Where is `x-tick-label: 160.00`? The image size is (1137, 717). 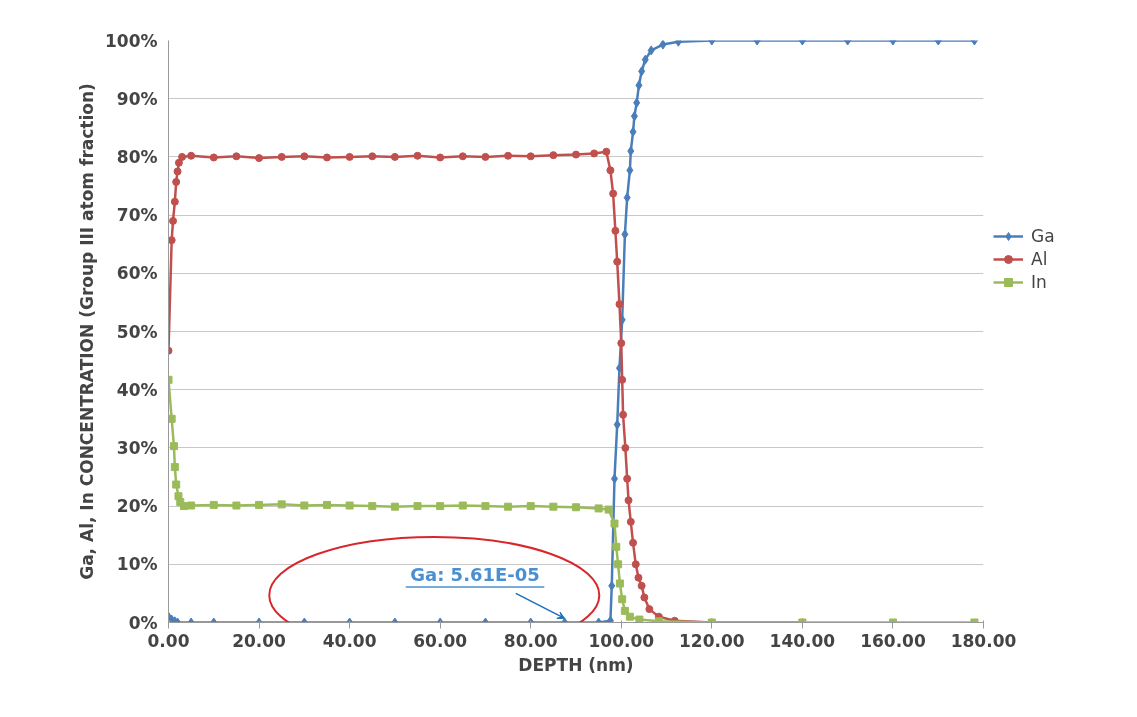
x-tick-label: 160.00 is located at coordinates (893, 640).